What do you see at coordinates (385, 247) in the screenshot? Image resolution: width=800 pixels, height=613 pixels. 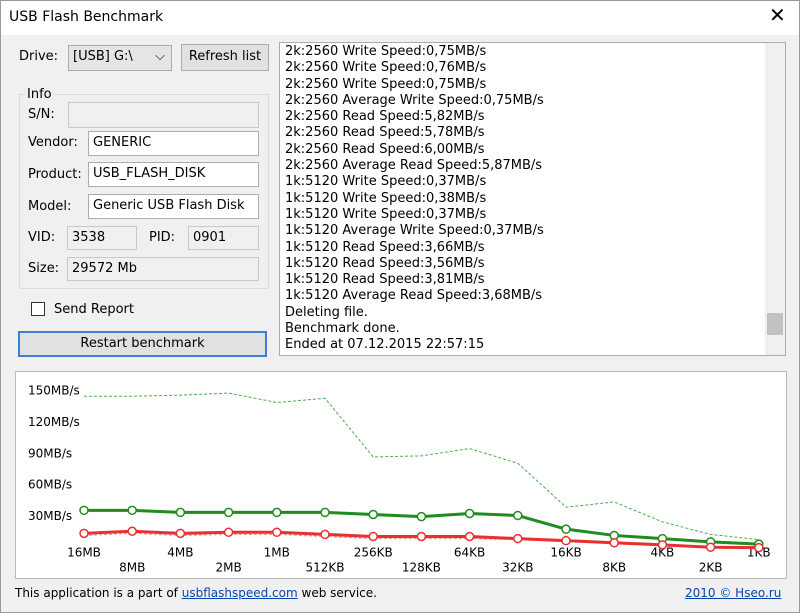 I see `log-line: 1k:5120 Read Speed:3,66MB/s` at bounding box center [385, 247].